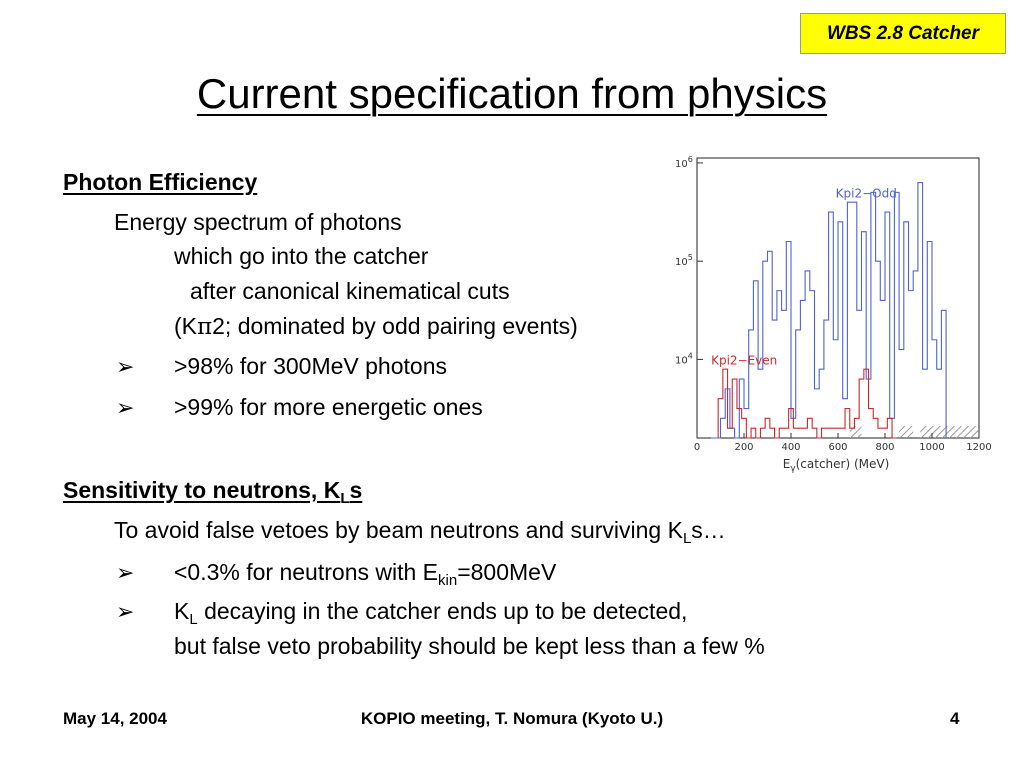 This screenshot has width=1024, height=768. I want to click on sensitivity-heading-end: s, so click(356, 490).